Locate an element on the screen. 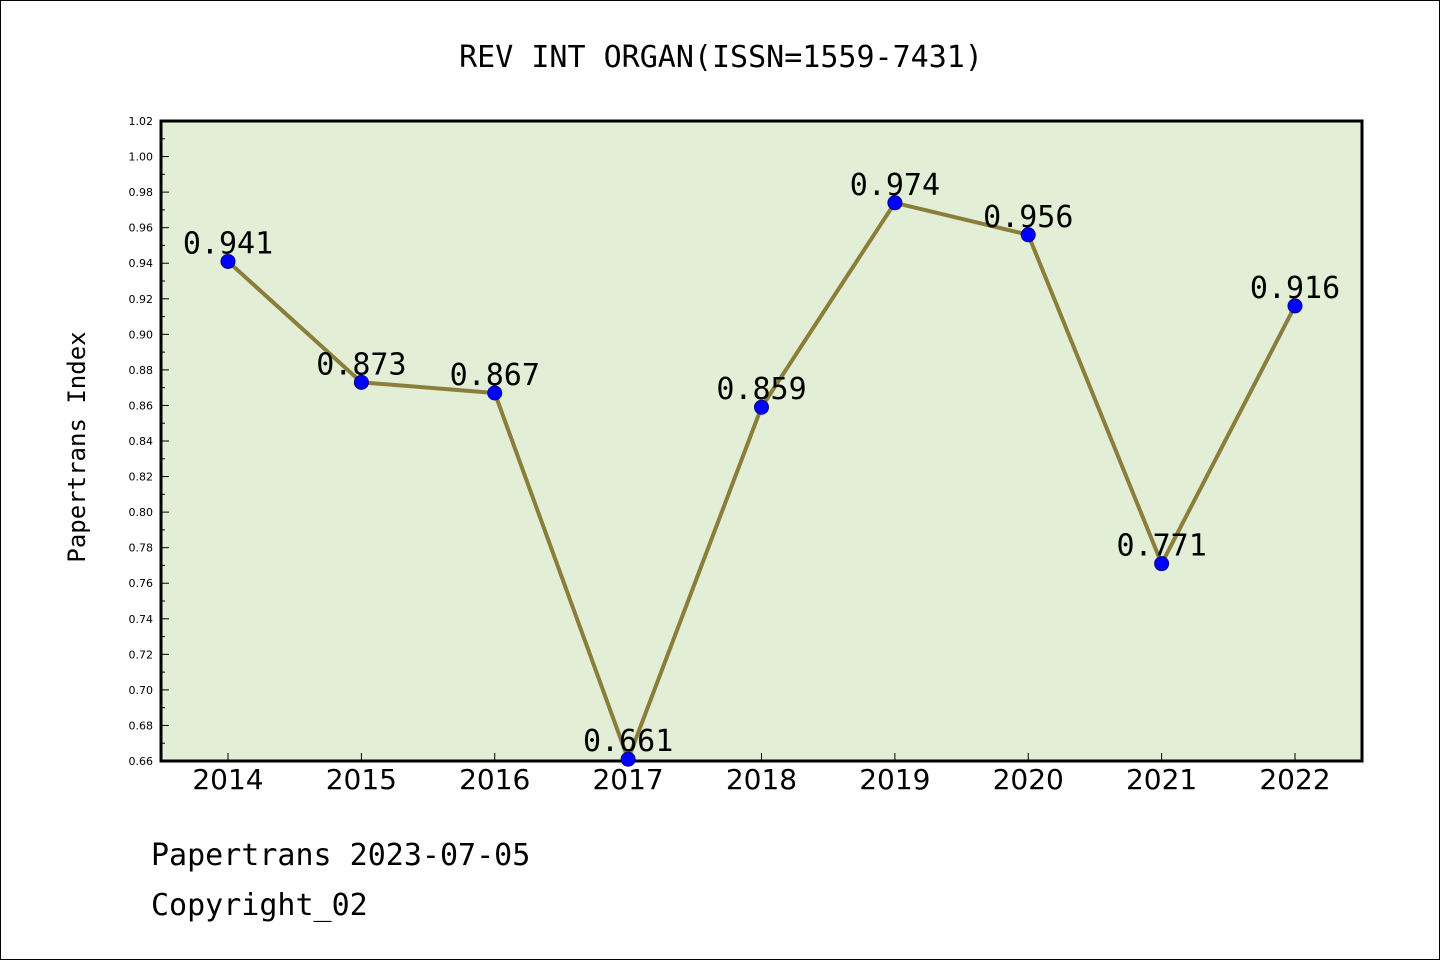  x-tick-label: 2018 is located at coordinates (761, 779).